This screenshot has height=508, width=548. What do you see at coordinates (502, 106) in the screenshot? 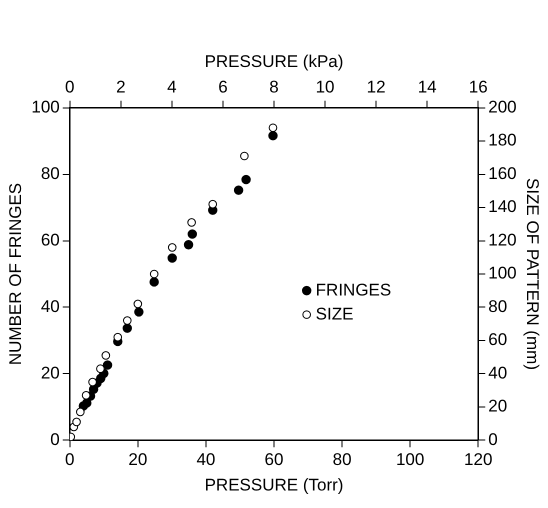
I see `y2-tick-label: 200` at bounding box center [502, 106].